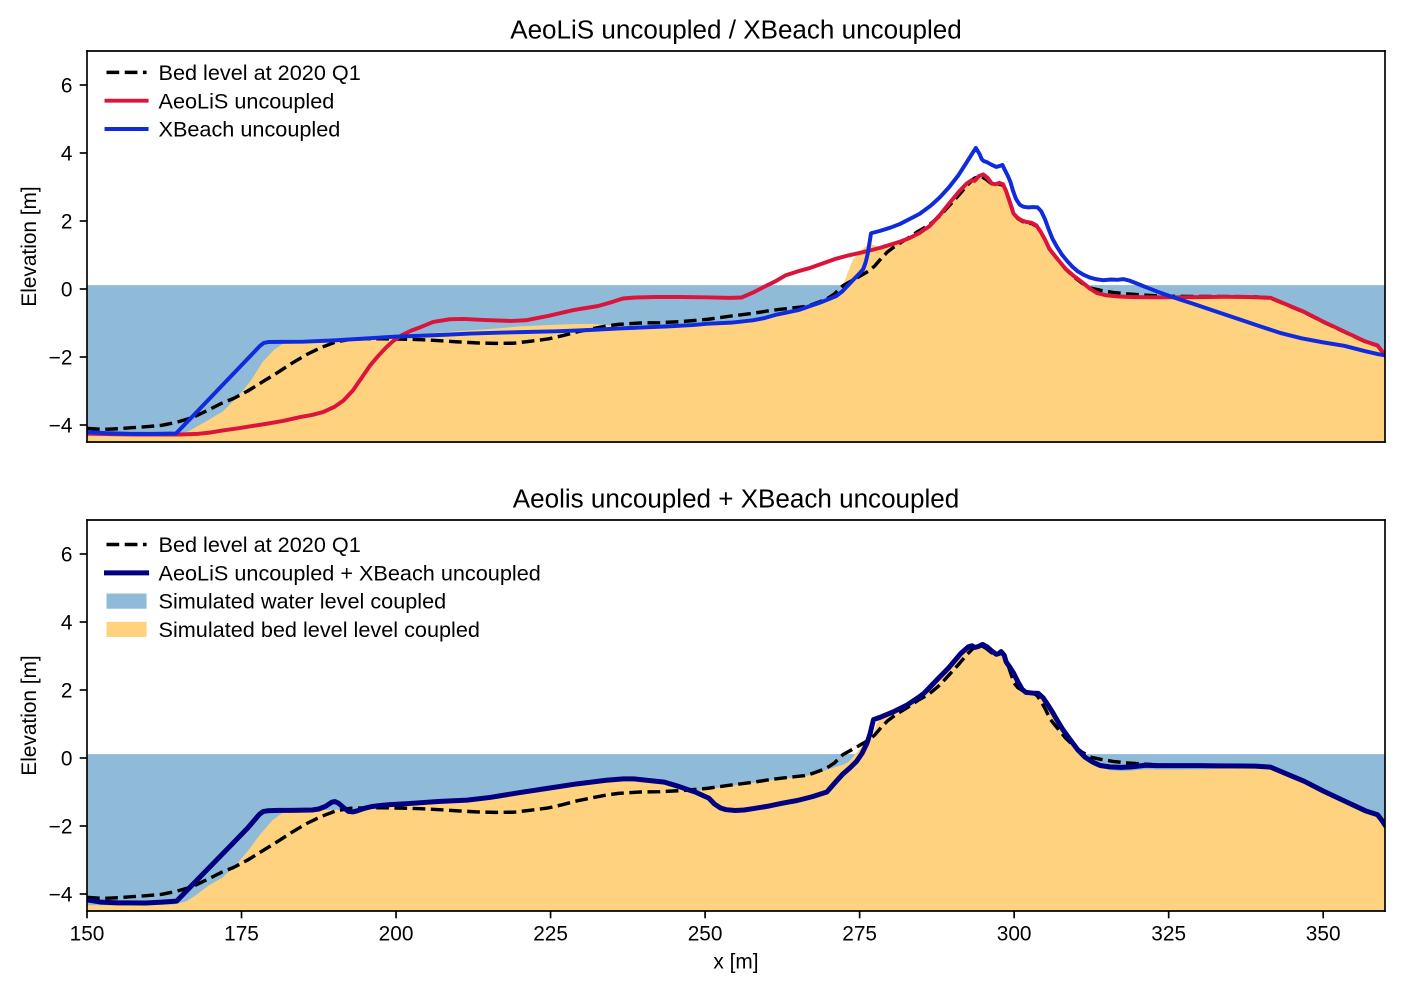  I want to click on svg-text:AeoLiS uncoupled / XBeach unco: AeoLiS uncoupled / XBeach uncoupled, so click(736, 30).